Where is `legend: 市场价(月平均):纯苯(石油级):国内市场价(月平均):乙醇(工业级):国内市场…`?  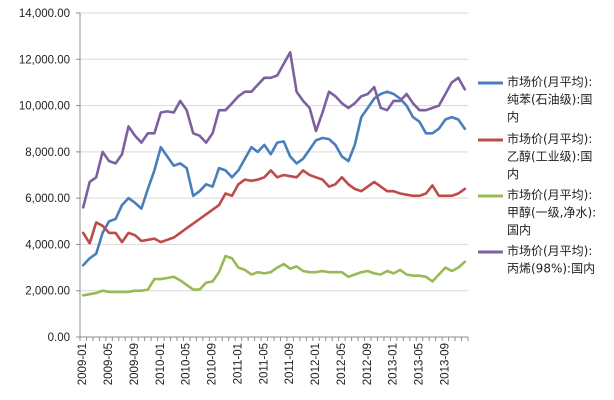 legend: 市场价(月平均):纯苯(石油级):国内市场价(月平均):乙醇(工业级):国内市场… is located at coordinates (537, 175).